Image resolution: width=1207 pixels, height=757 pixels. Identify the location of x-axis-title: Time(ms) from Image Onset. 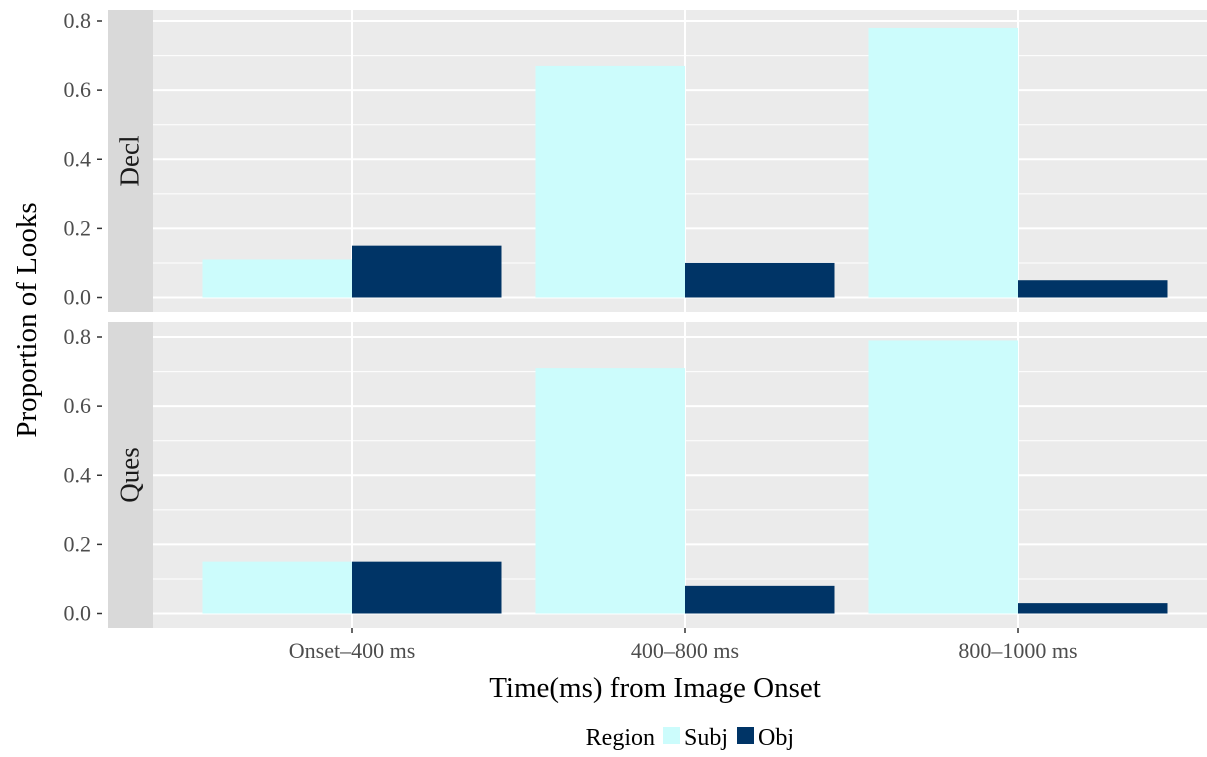
(655, 688).